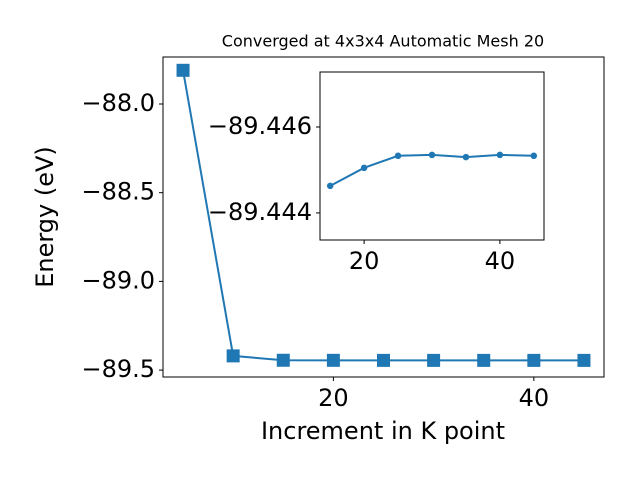 The height and width of the screenshot is (480, 640). What do you see at coordinates (260, 212) in the screenshot?
I see `y-tick-label: −89.444` at bounding box center [260, 212].